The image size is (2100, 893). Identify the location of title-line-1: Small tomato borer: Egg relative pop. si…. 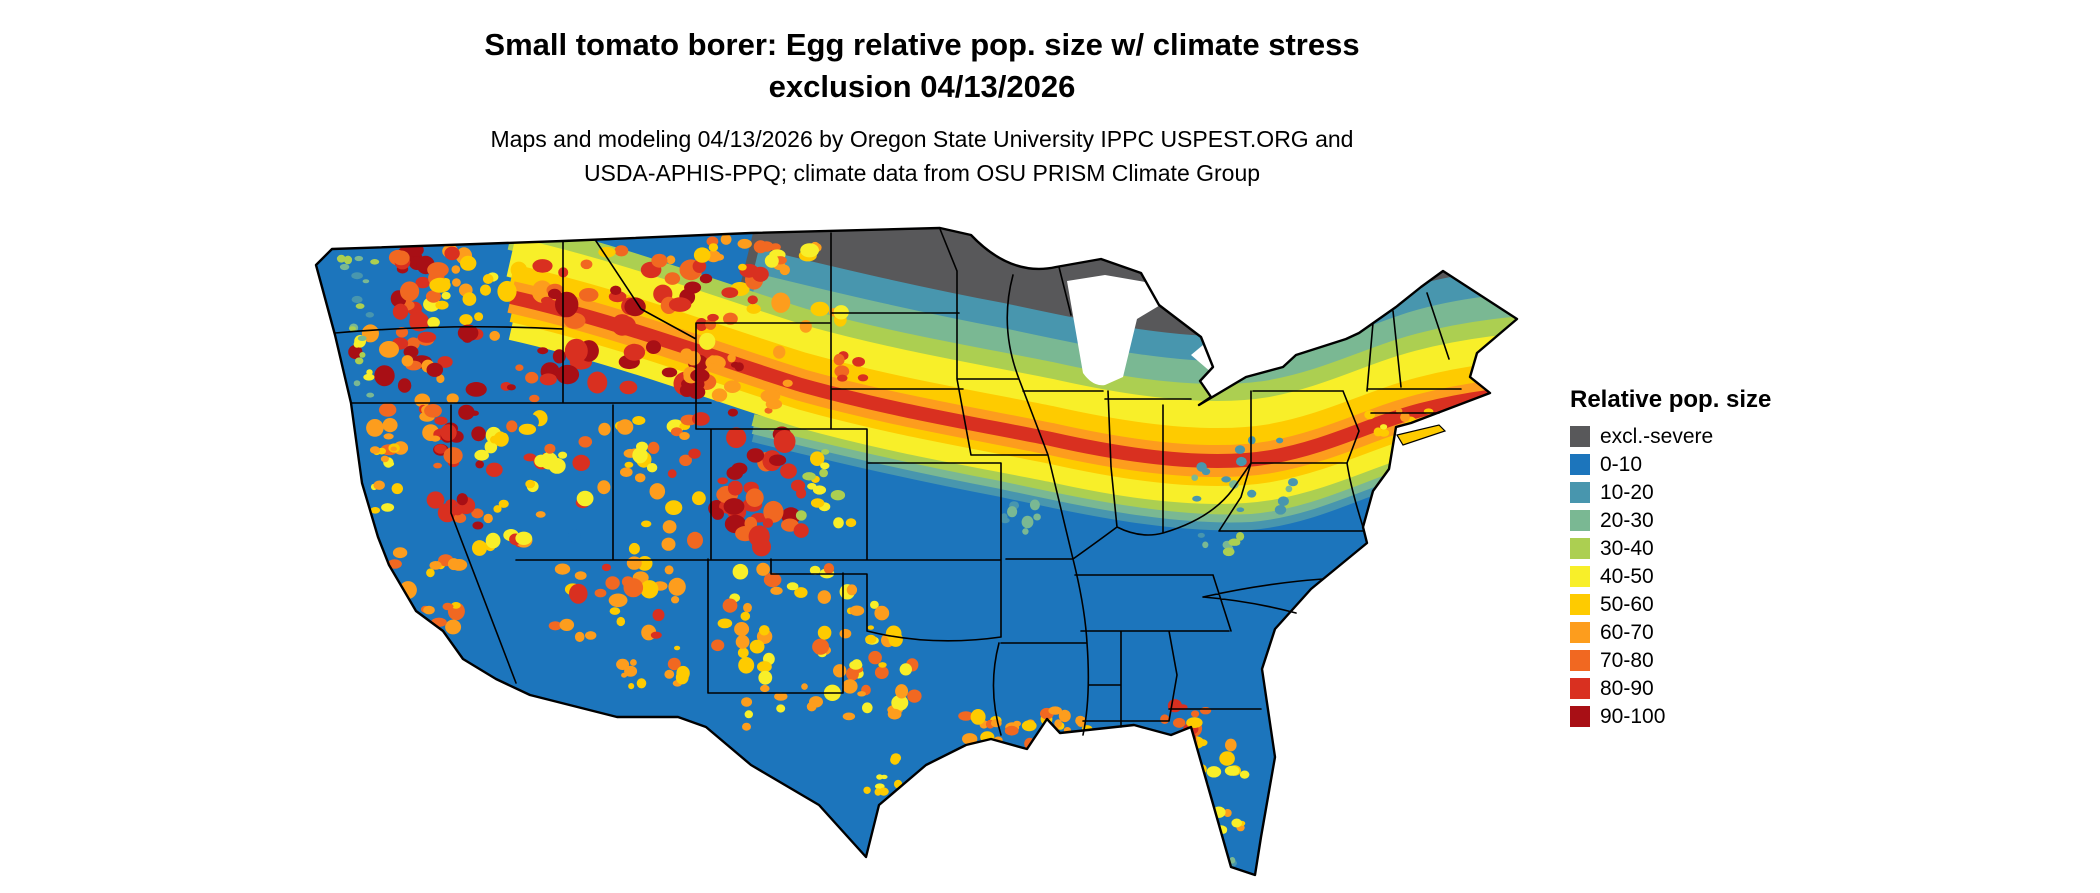
(922, 44).